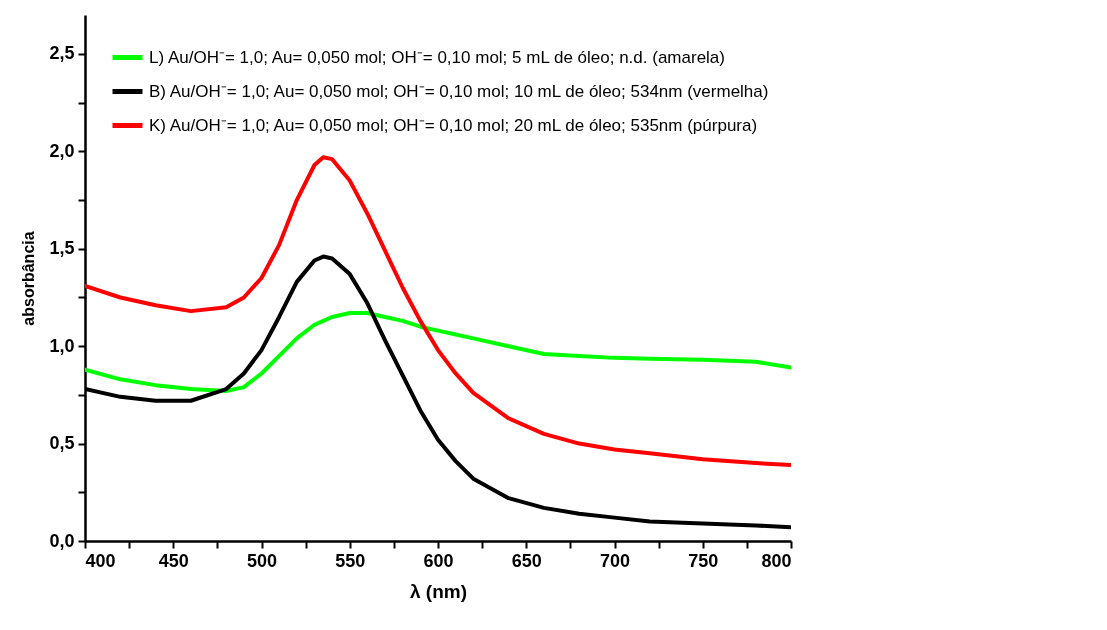 The height and width of the screenshot is (630, 1107). Describe the element at coordinates (453, 125) in the screenshot. I see `legend-label: K) Au/OH⁻= 1,0; Au= 0,050 mol; OH⁻= 0,10 mol; 20 mL de óleo; 535nm (púrpura)` at that location.